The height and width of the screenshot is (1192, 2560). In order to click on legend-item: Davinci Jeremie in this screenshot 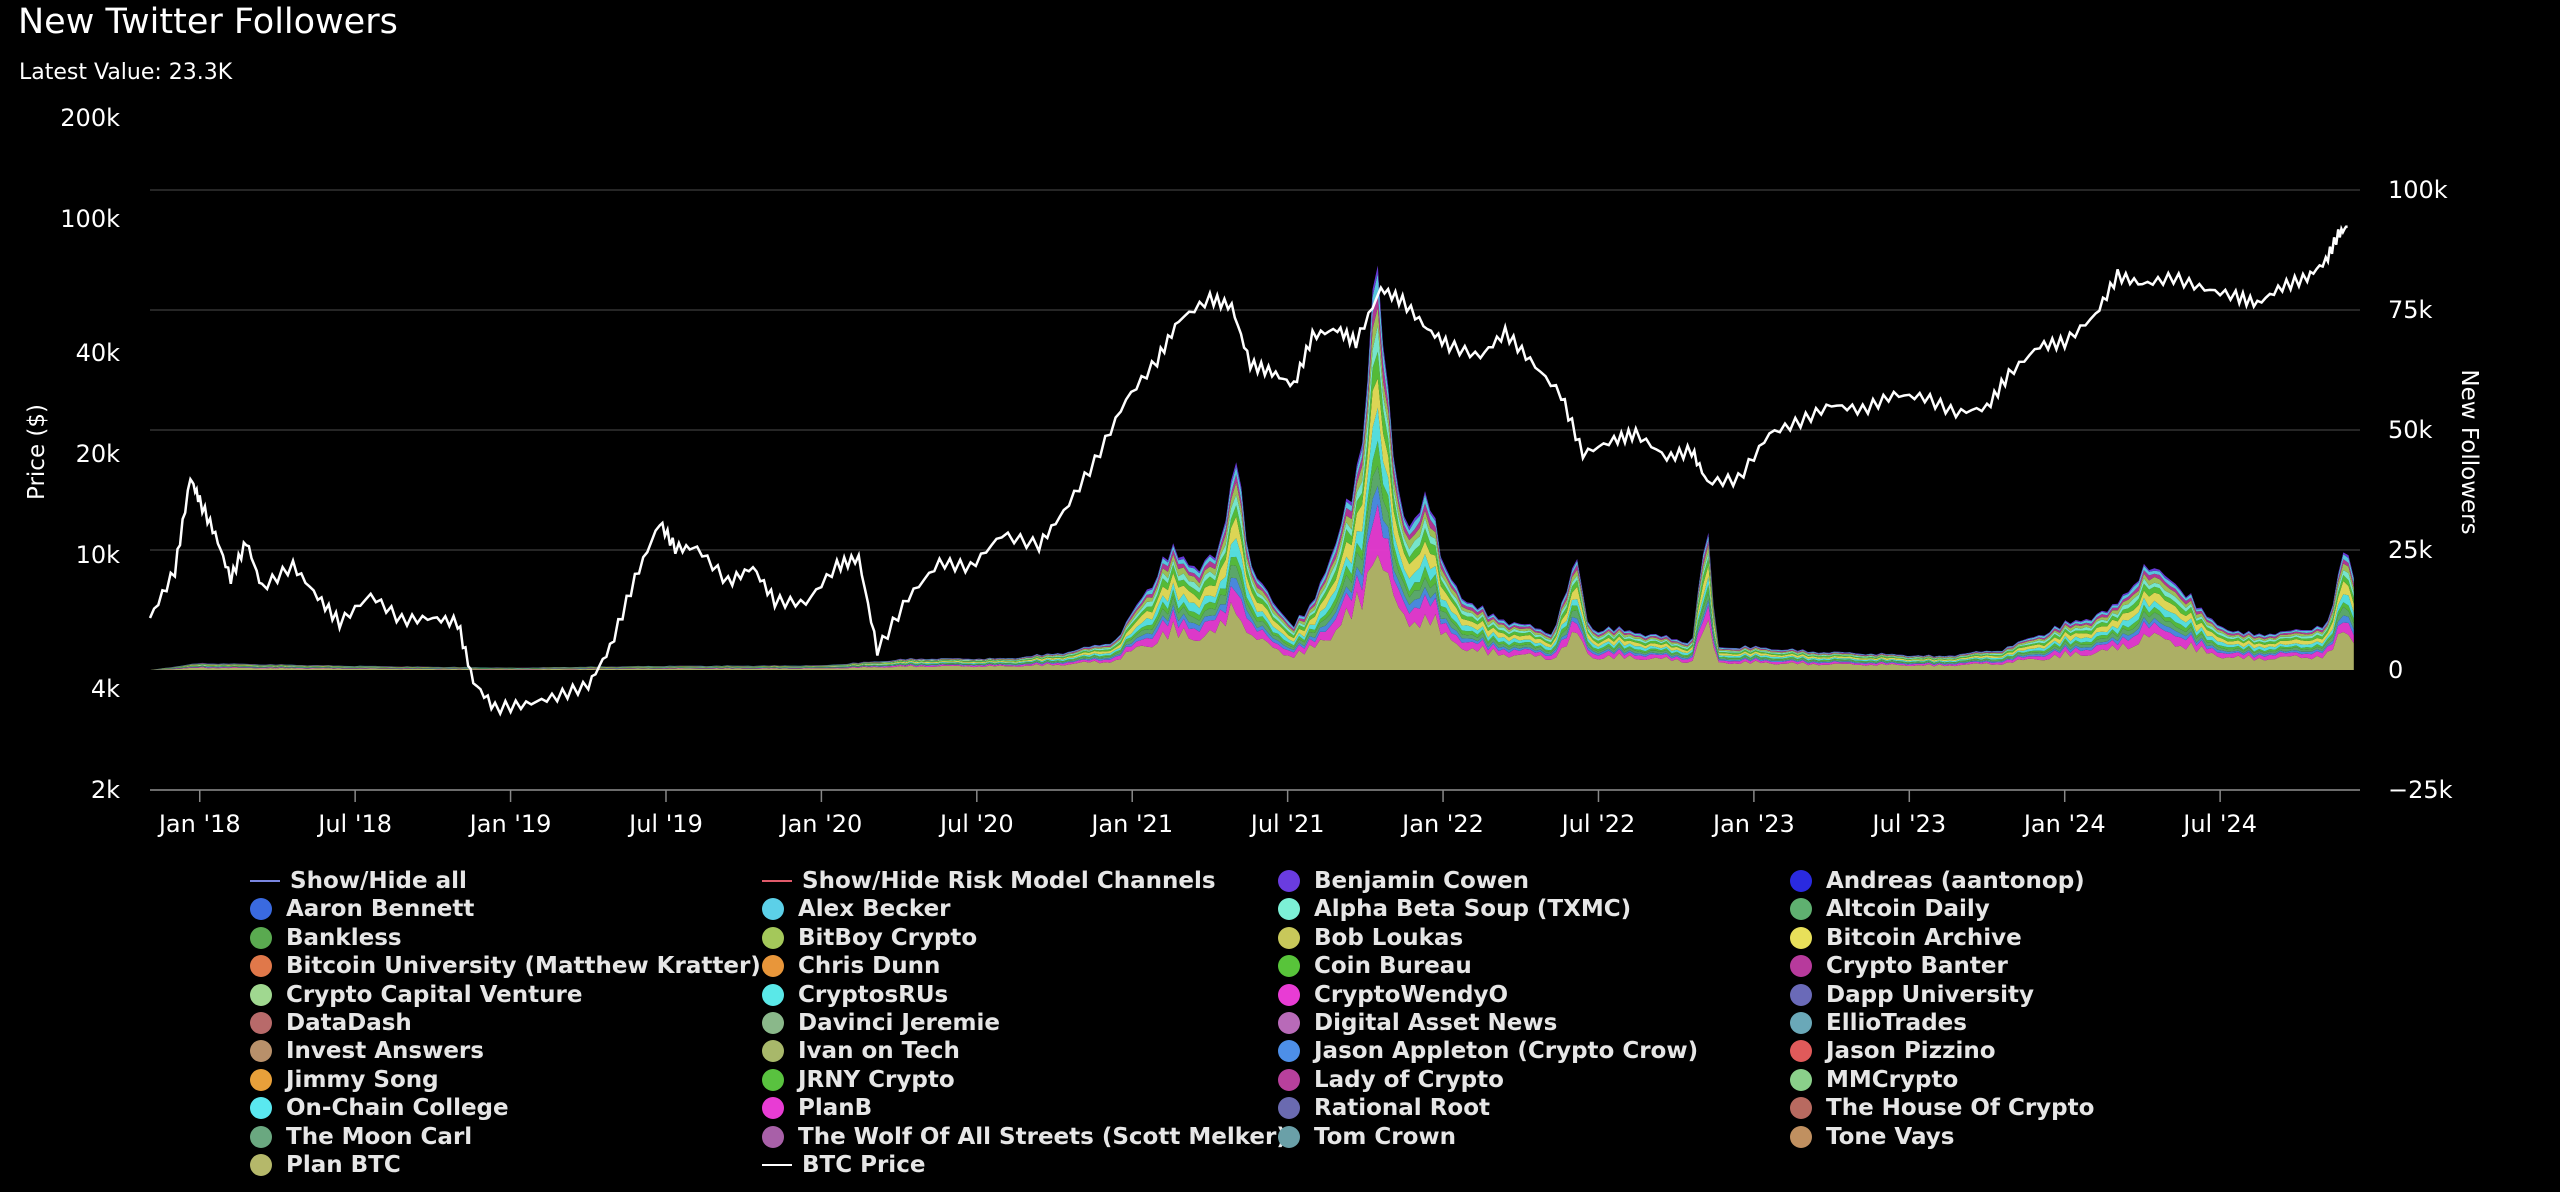, I will do `click(881, 1023)`.